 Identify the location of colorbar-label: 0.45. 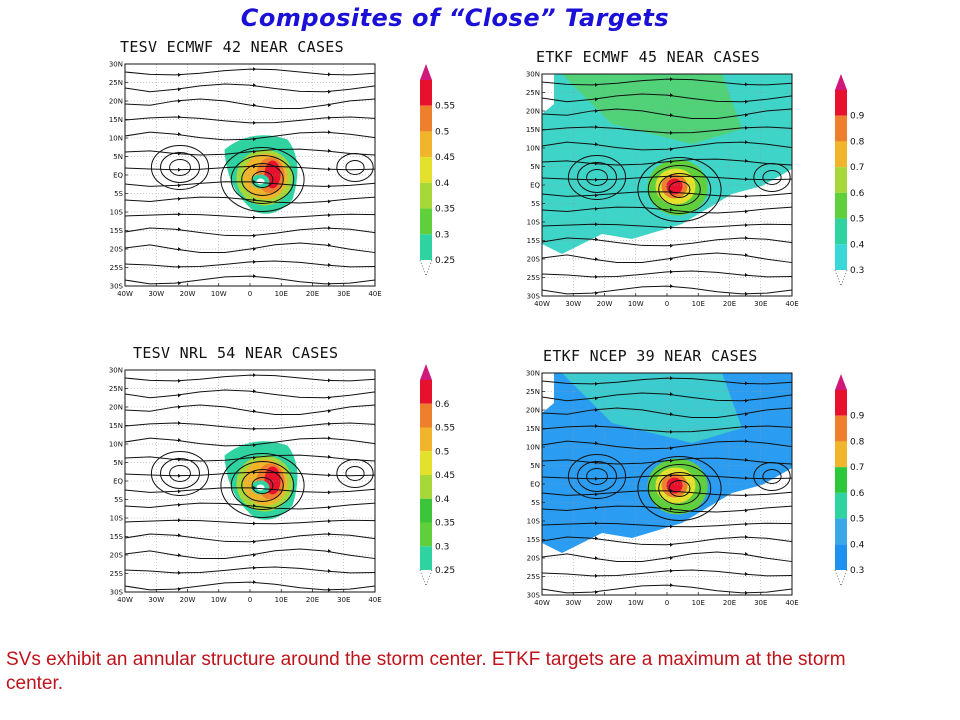
(445, 476).